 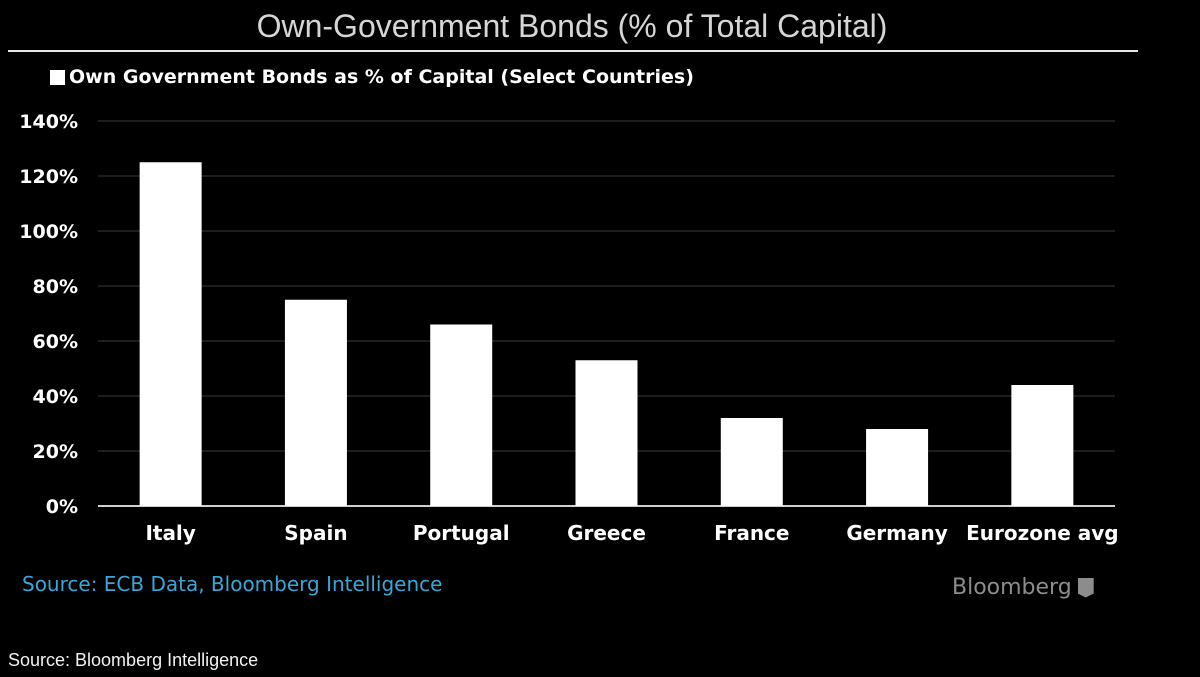 What do you see at coordinates (751, 533) in the screenshot?
I see `x-tick-label: France` at bounding box center [751, 533].